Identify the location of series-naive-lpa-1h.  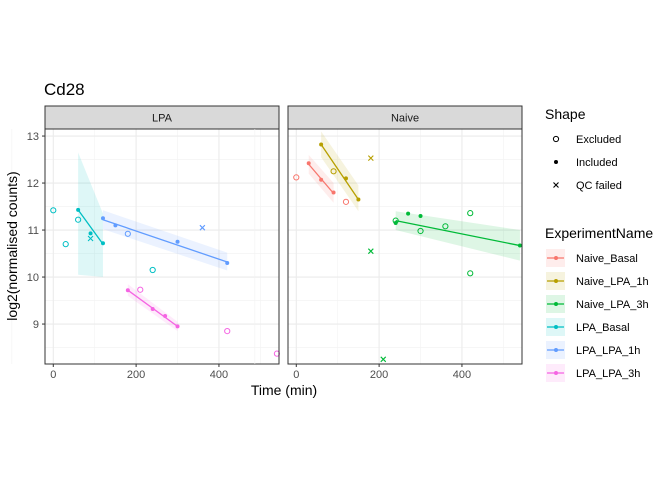
(346, 171).